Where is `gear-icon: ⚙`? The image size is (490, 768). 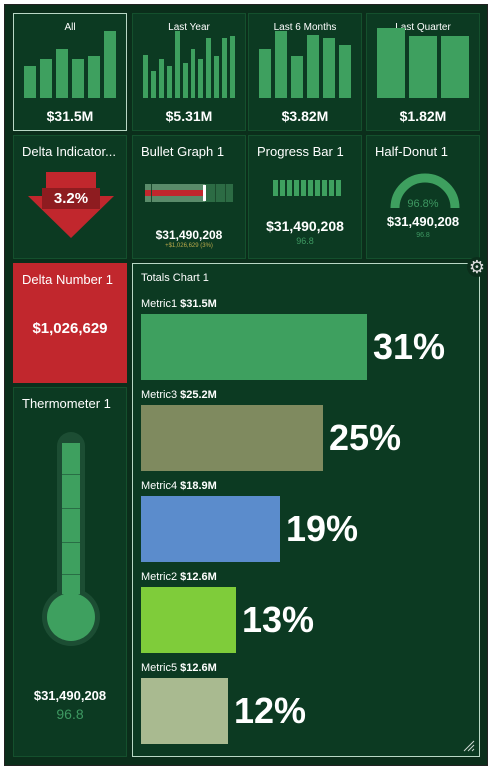 gear-icon: ⚙ is located at coordinates (477, 267).